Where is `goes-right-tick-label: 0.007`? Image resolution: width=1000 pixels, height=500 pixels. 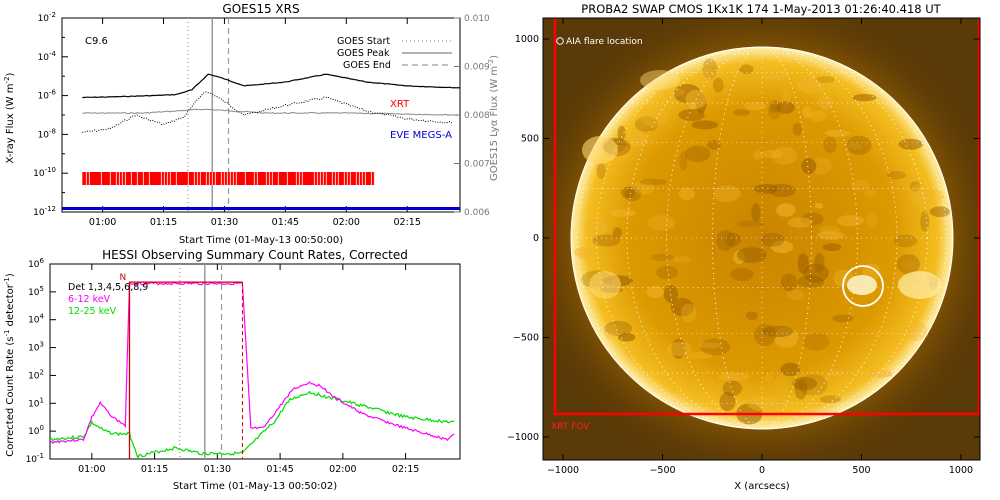 goes-right-tick-label: 0.007 is located at coordinates (477, 165).